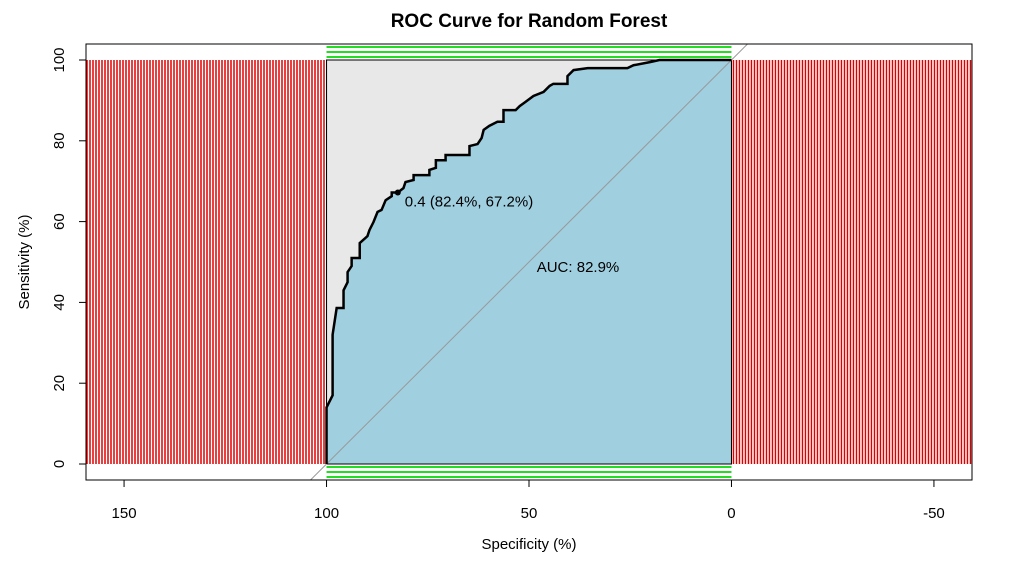  What do you see at coordinates (397, 192) in the screenshot?
I see `threshold-point` at bounding box center [397, 192].